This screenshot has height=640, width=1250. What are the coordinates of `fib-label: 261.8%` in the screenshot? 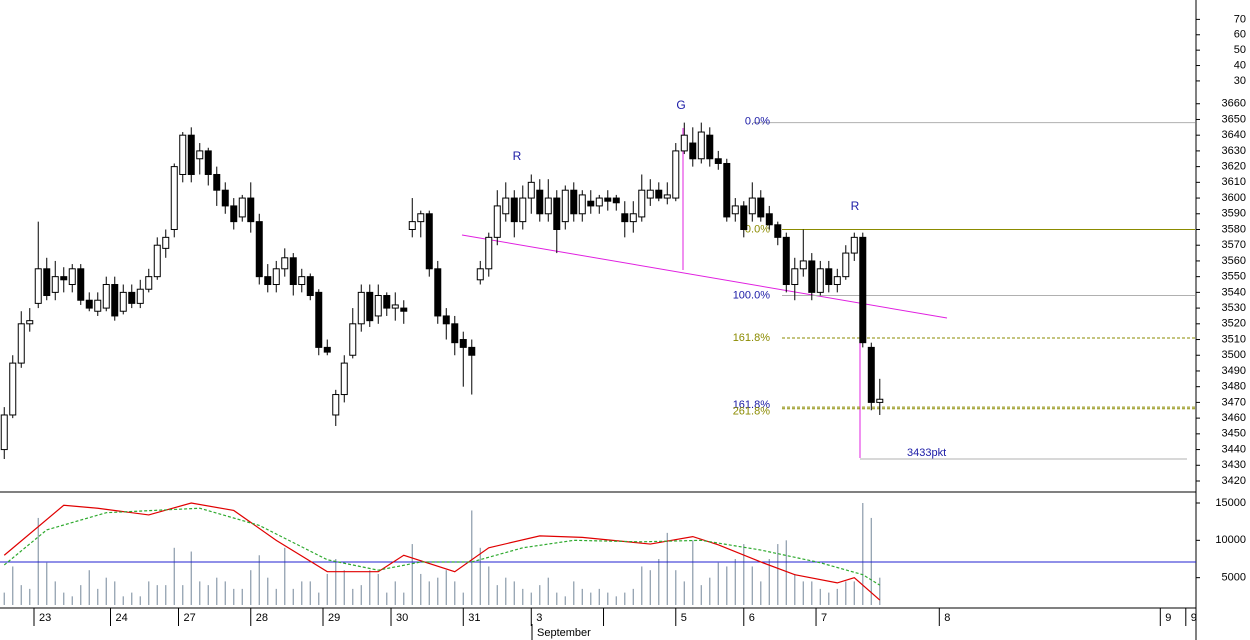 It's located at (752, 412).